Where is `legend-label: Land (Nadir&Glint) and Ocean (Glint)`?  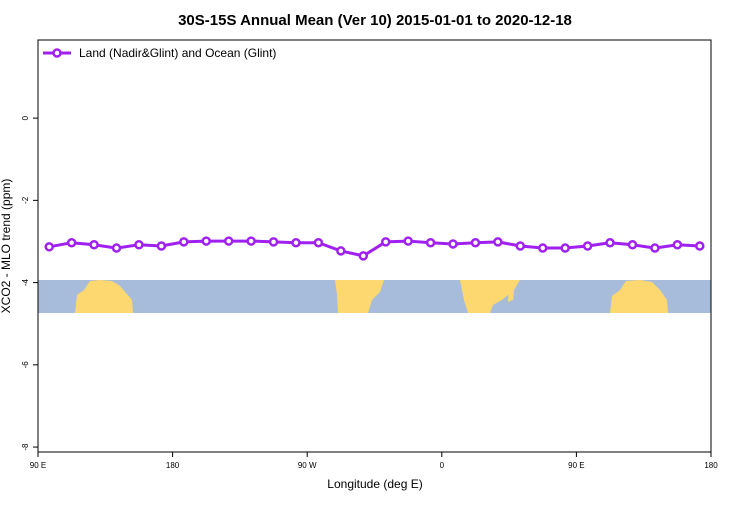
legend-label: Land (Nadir&Glint) and Ocean (Glint) is located at coordinates (177, 53).